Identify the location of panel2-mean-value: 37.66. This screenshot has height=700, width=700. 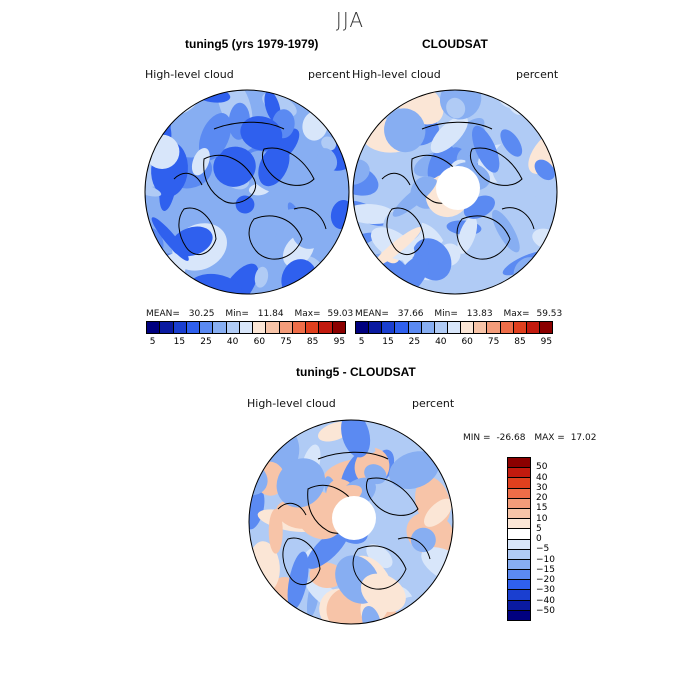
(410, 314).